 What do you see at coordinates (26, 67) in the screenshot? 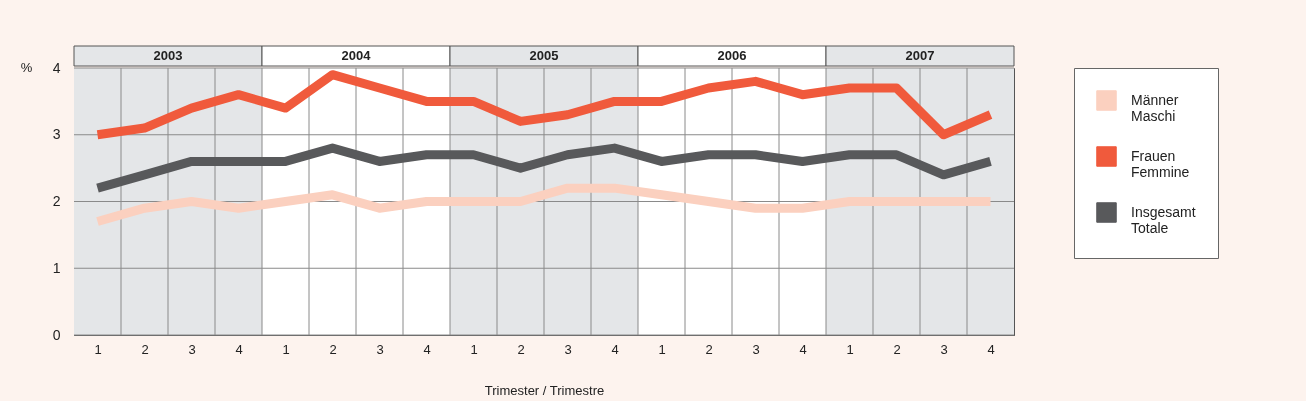
I see `y-axis-title: %` at bounding box center [26, 67].